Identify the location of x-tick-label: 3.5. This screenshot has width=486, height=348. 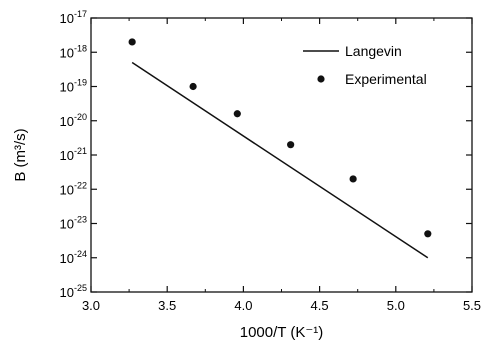
(167, 305).